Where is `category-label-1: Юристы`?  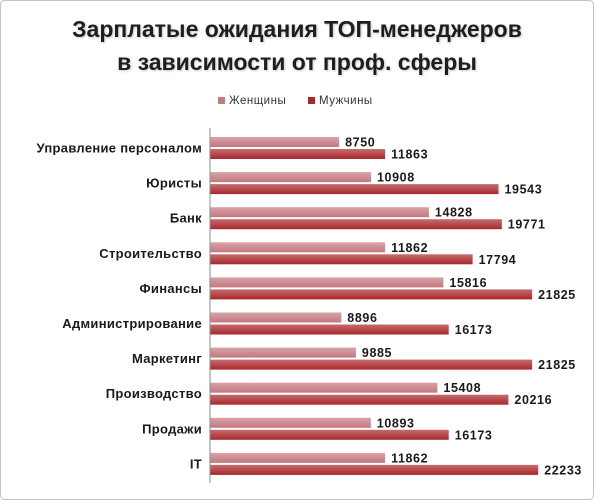 category-label-1: Юристы is located at coordinates (174, 183).